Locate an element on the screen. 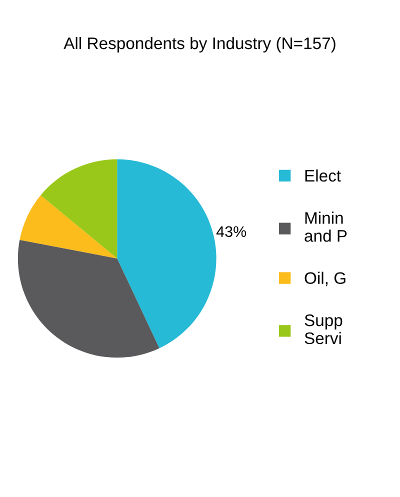  data-label: 43% is located at coordinates (231, 232).